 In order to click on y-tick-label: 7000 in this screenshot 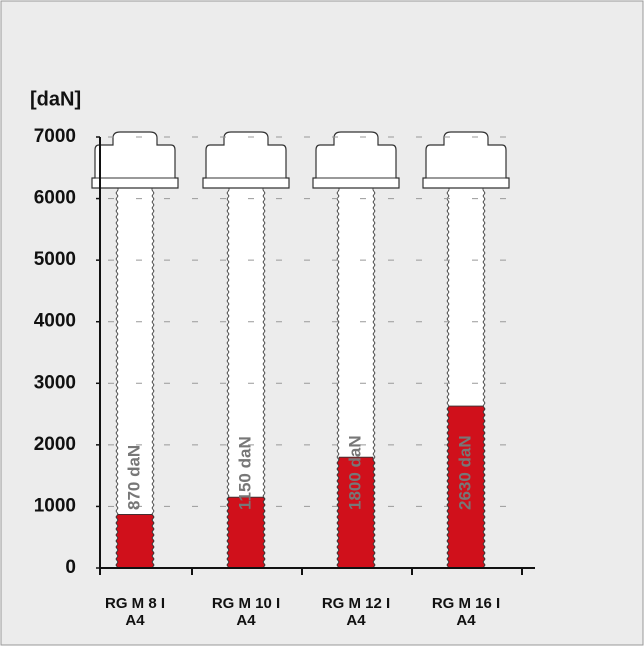, I will do `click(55, 136)`.